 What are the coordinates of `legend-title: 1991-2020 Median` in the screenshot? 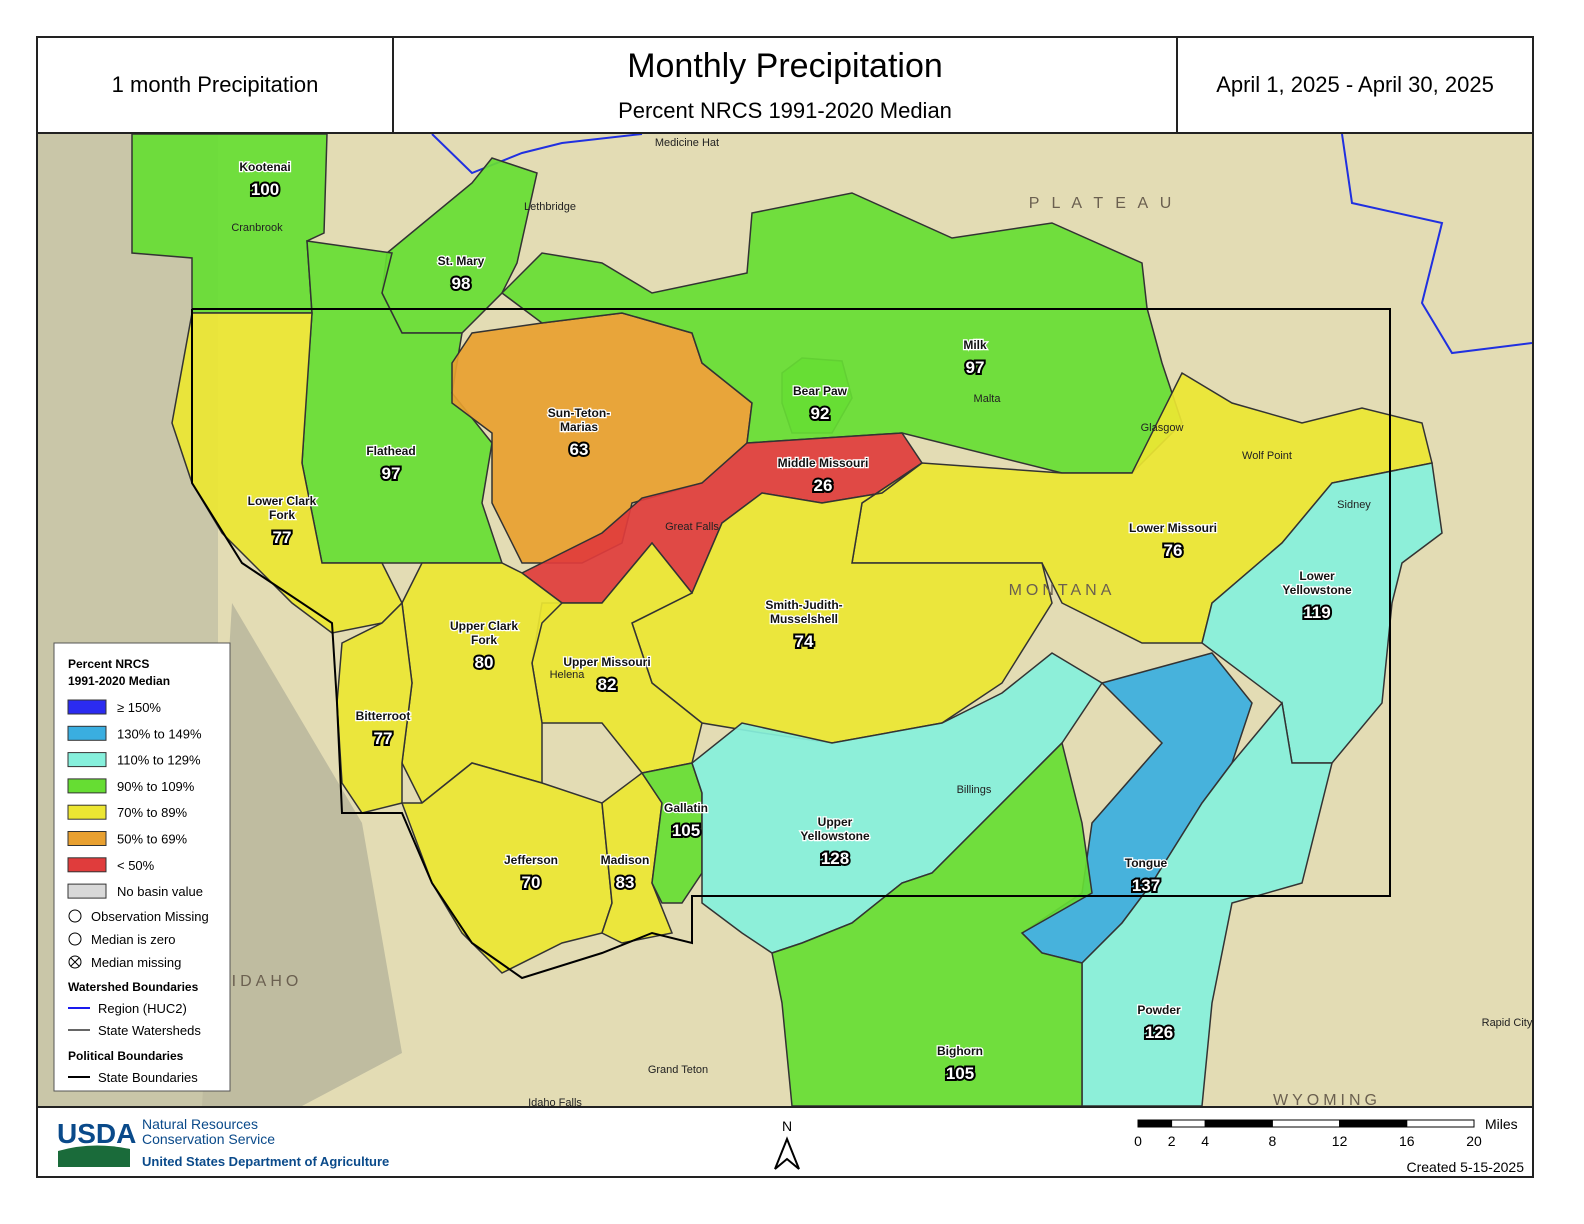 It's located at (119, 681).